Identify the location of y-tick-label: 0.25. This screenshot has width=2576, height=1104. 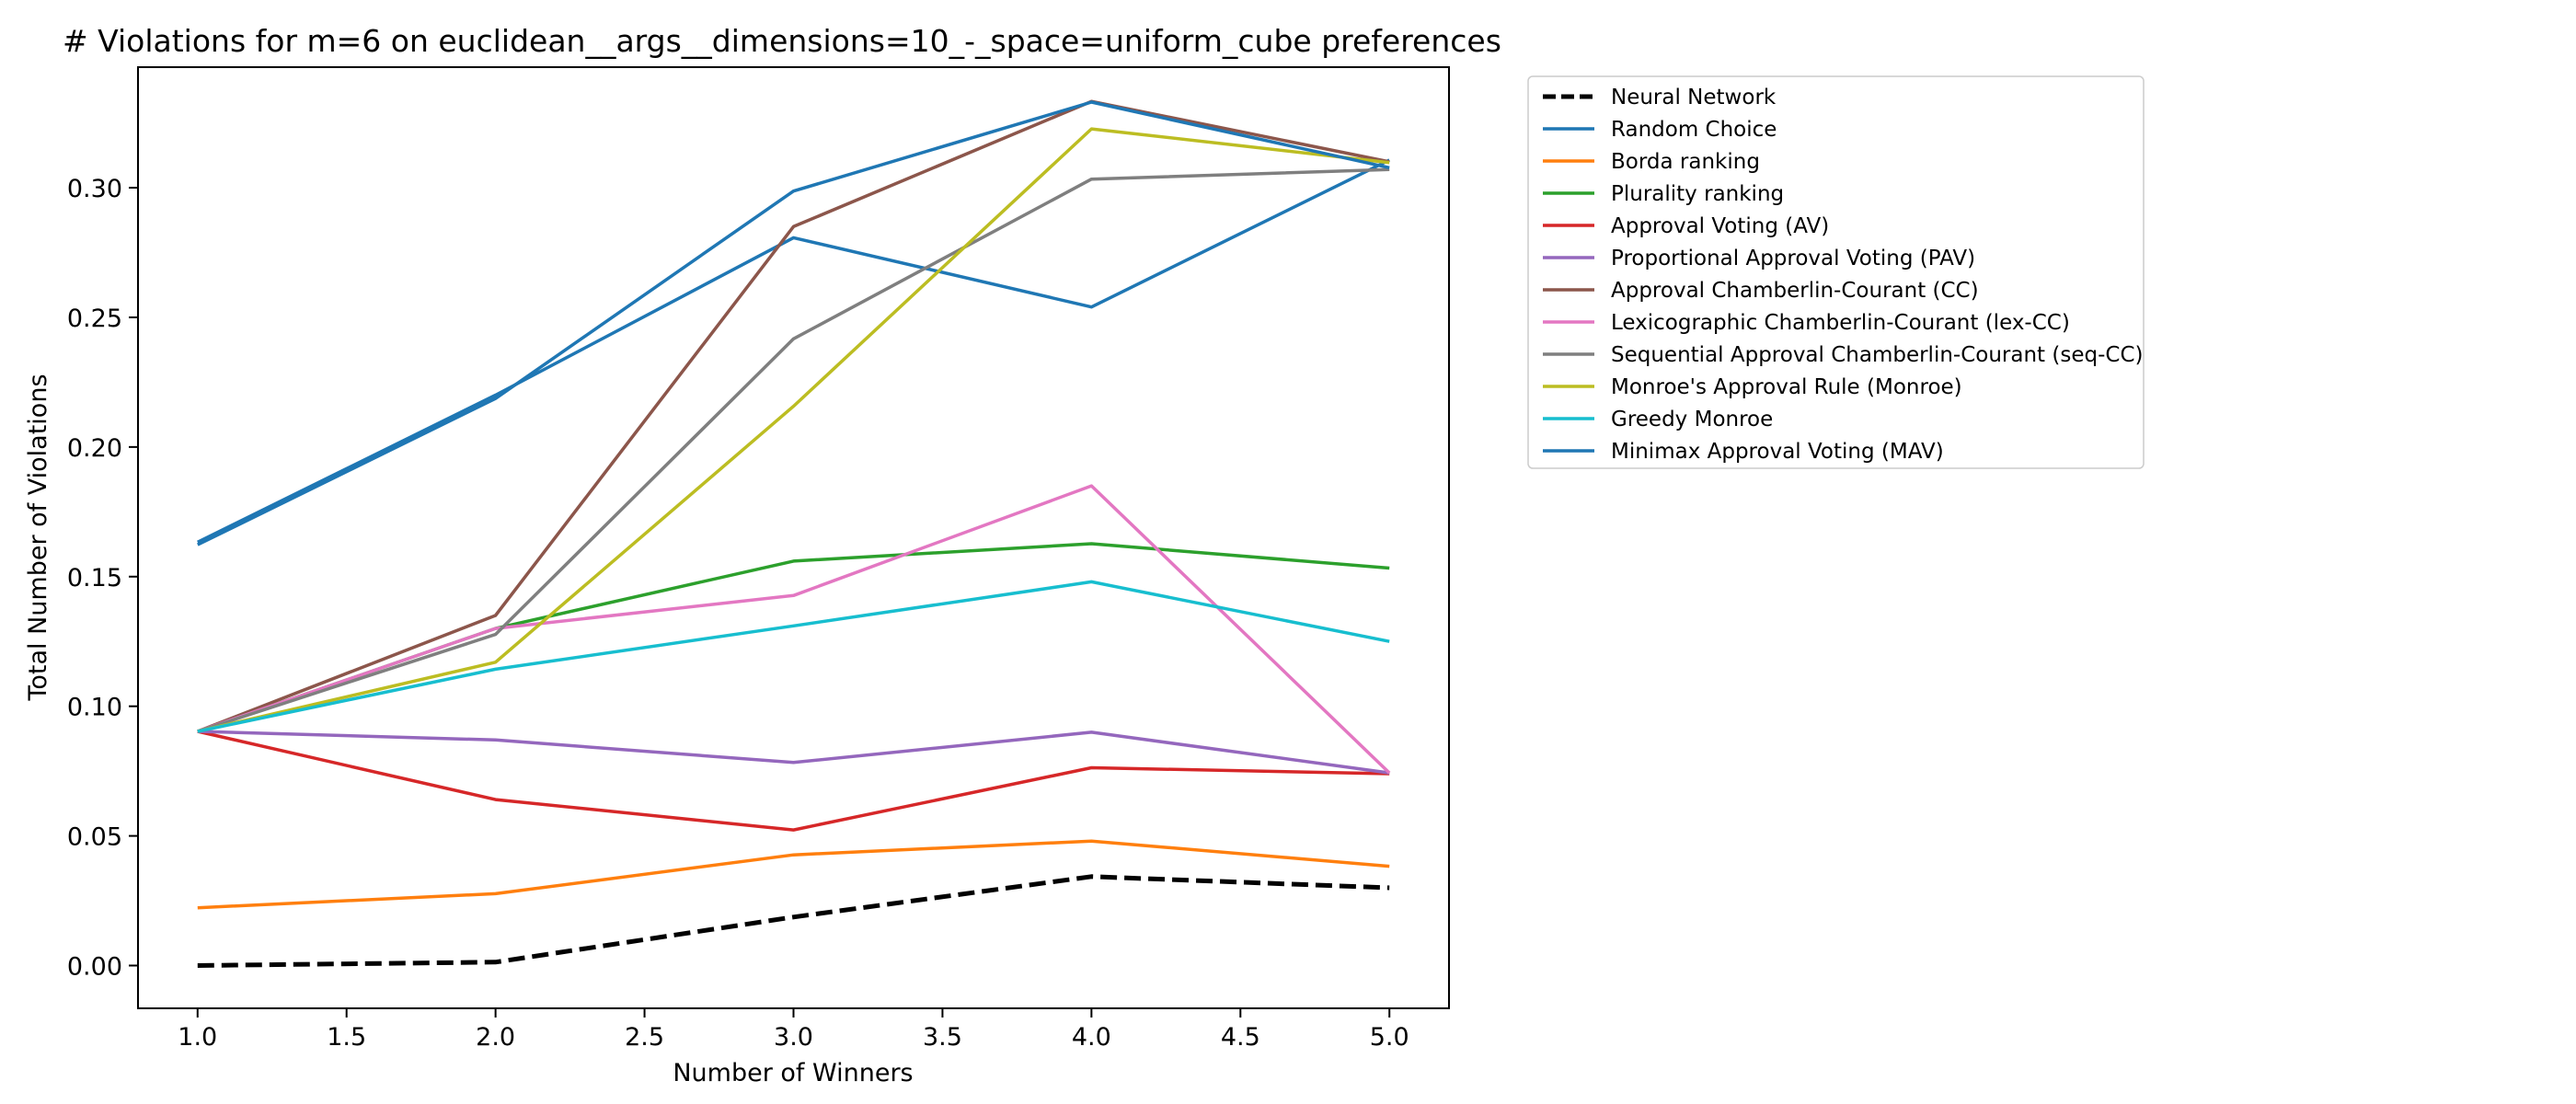
(94, 319).